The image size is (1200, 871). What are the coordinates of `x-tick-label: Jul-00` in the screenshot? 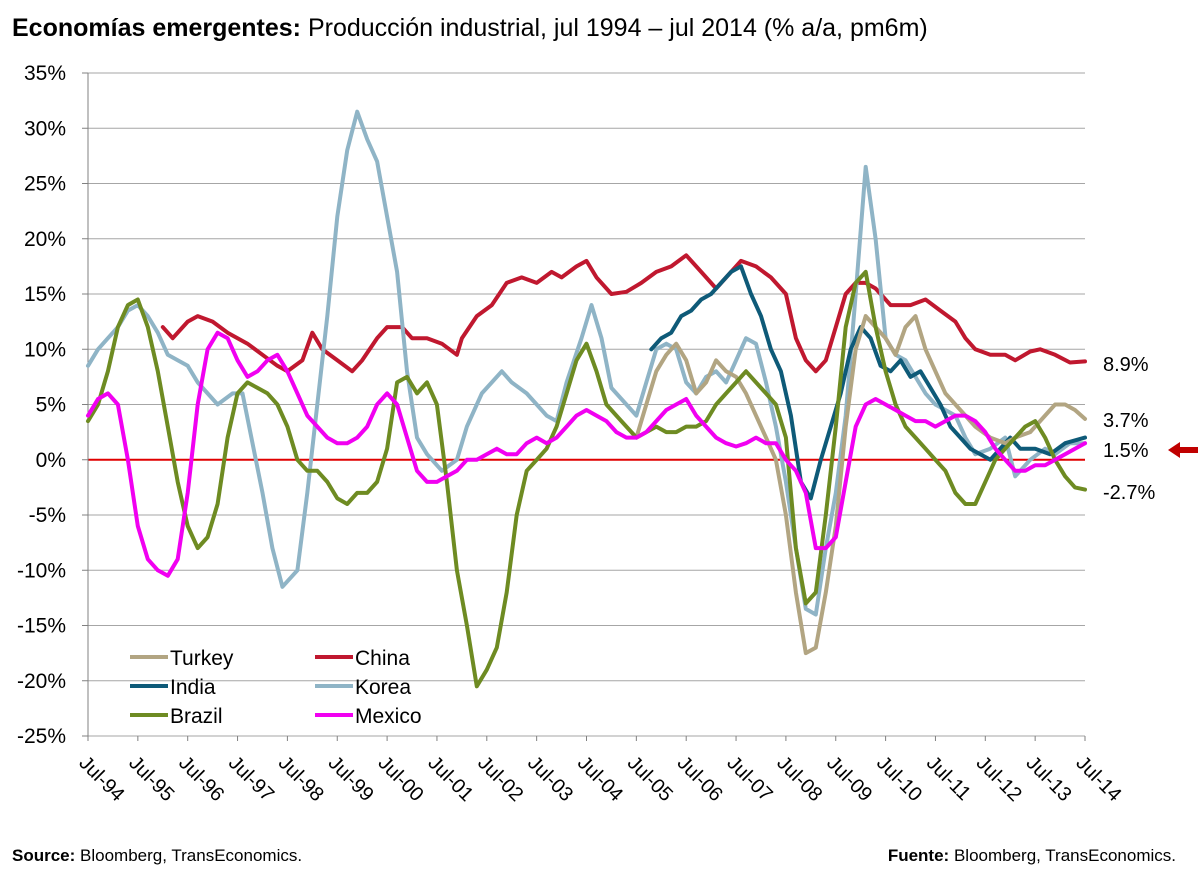 It's located at (401, 779).